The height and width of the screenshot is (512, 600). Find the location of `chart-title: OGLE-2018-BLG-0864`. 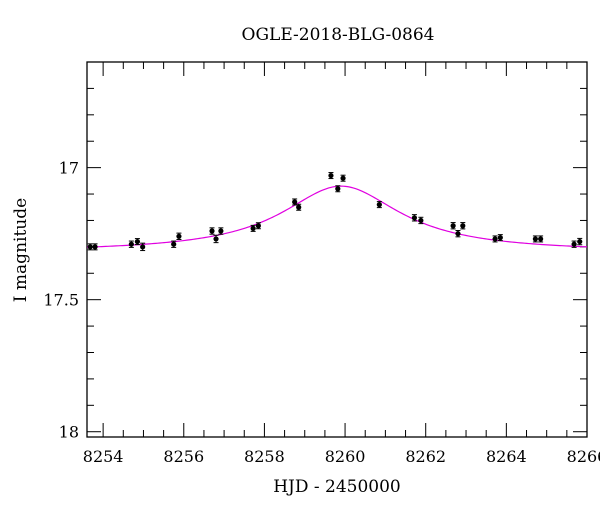

chart-title: OGLE-2018-BLG-0864 is located at coordinates (338, 35).